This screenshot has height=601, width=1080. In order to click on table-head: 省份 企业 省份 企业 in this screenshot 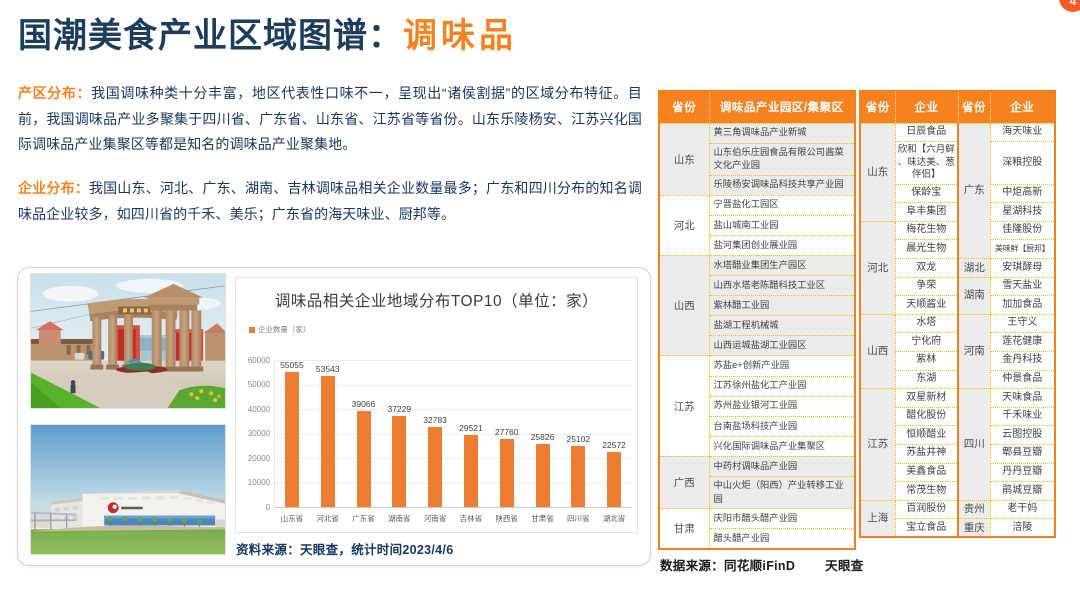, I will do `click(957, 107)`.